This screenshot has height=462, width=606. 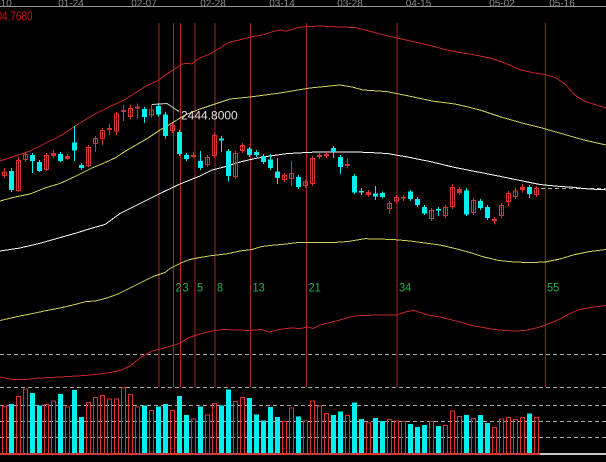 What do you see at coordinates (502, 5) in the screenshot?
I see `svg-text: 05-02` at bounding box center [502, 5].